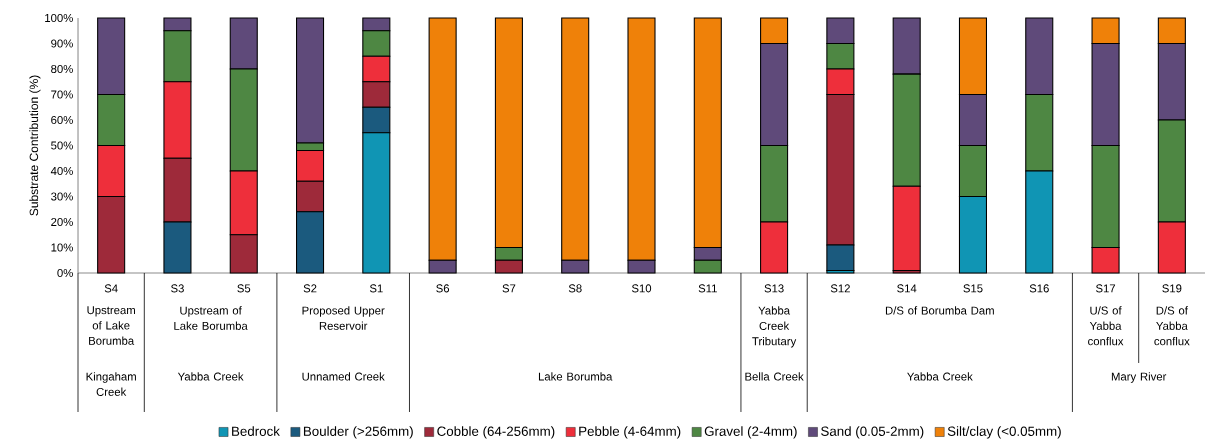  I want to click on x-tick-label: S12, so click(840, 288).